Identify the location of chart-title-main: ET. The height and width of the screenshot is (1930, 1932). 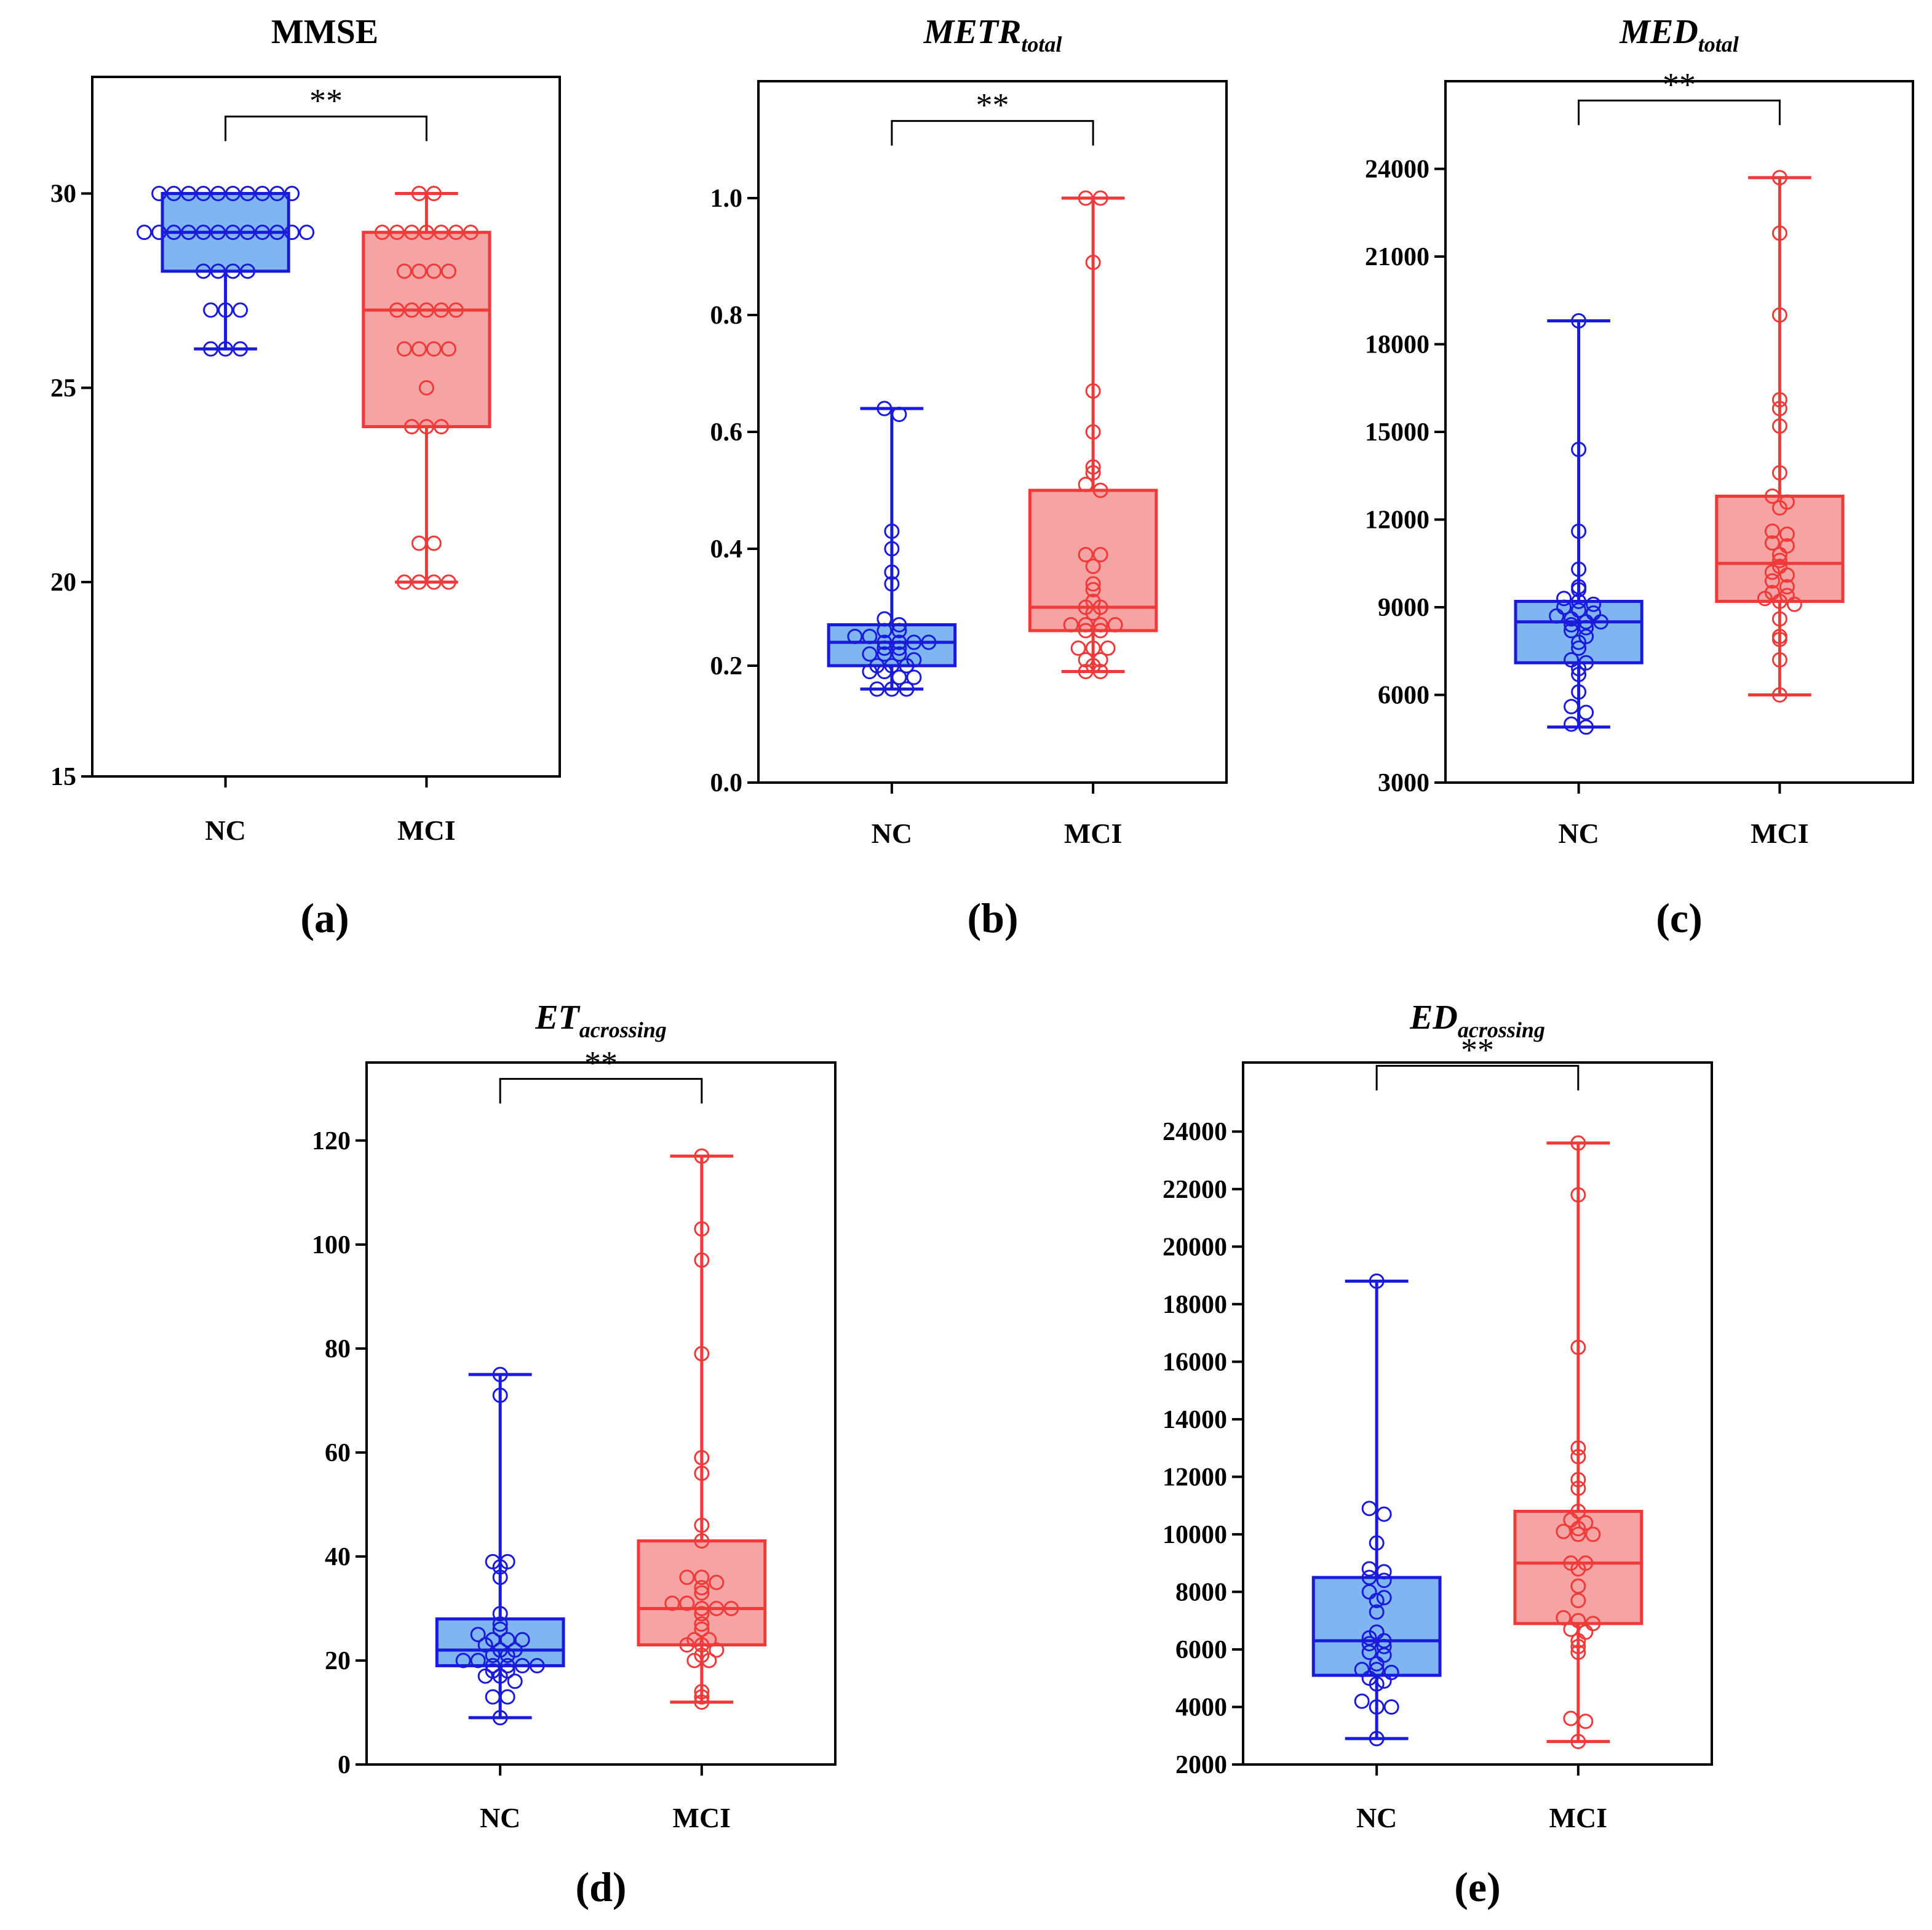
(558, 1018).